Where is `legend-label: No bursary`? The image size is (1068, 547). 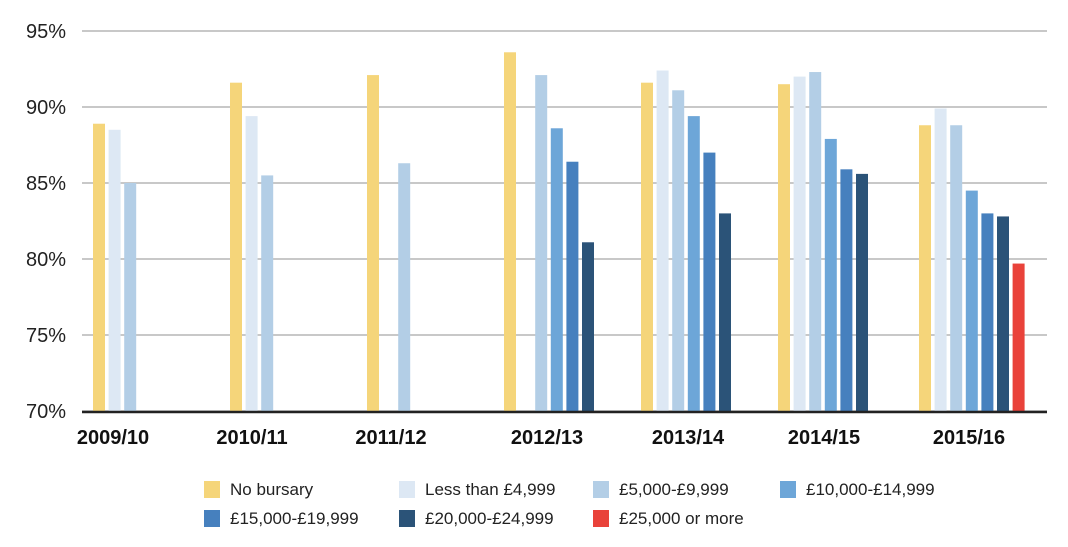
legend-label: No bursary is located at coordinates (272, 489).